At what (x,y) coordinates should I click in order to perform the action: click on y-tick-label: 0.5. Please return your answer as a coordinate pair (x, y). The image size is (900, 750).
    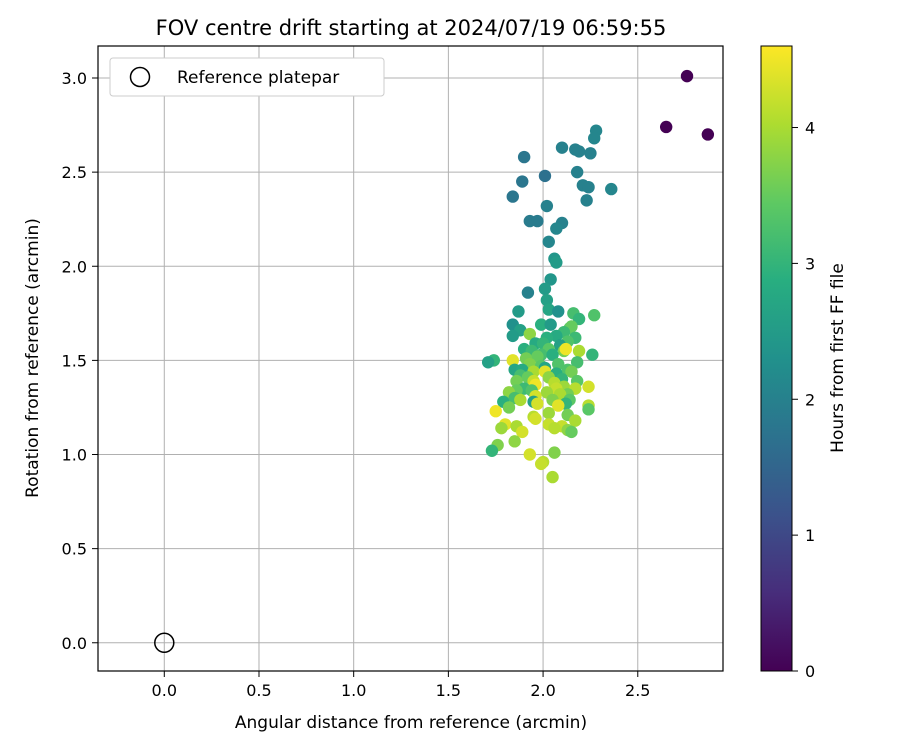
    Looking at the image, I should click on (74, 549).